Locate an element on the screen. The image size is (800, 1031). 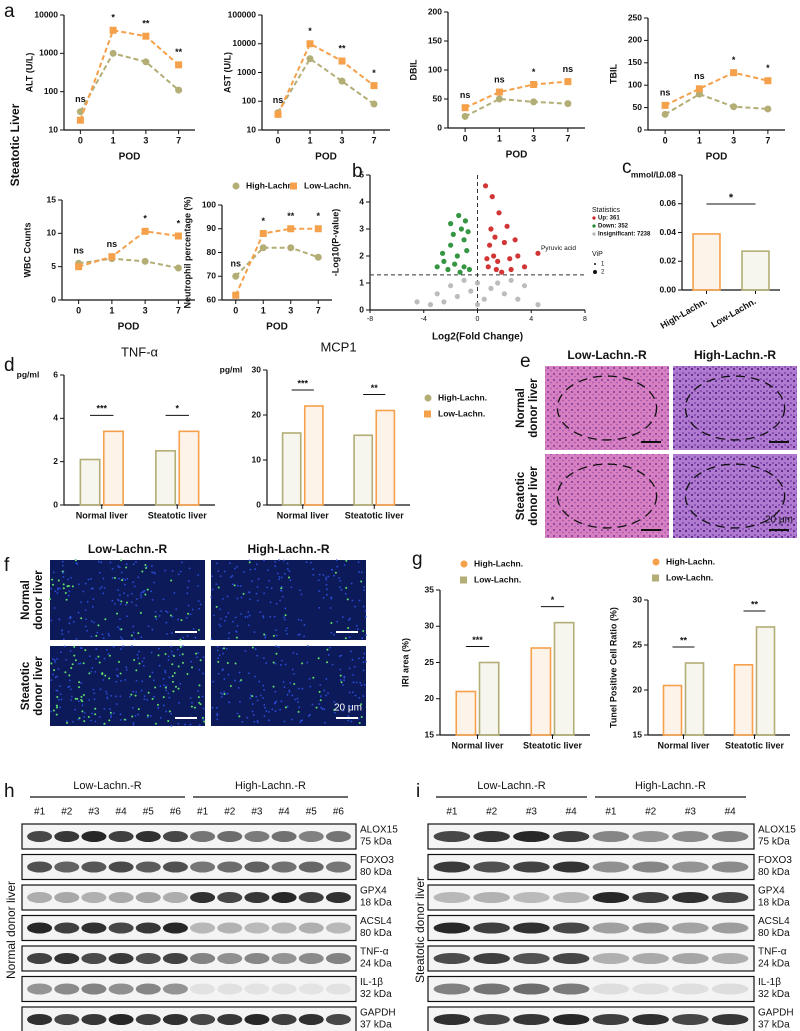
significance: *** is located at coordinates (302, 383).